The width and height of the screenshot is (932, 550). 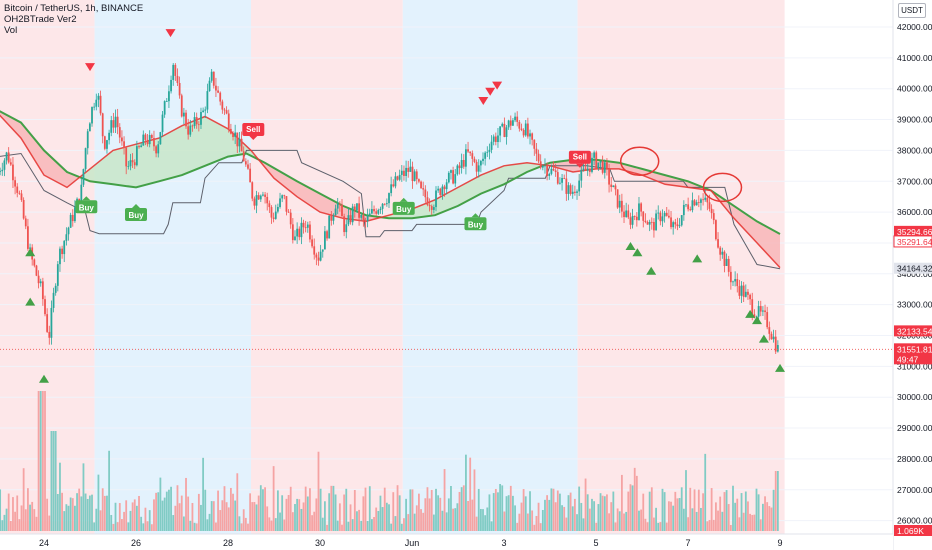 I want to click on signal-pointer, so click(x=403, y=199).